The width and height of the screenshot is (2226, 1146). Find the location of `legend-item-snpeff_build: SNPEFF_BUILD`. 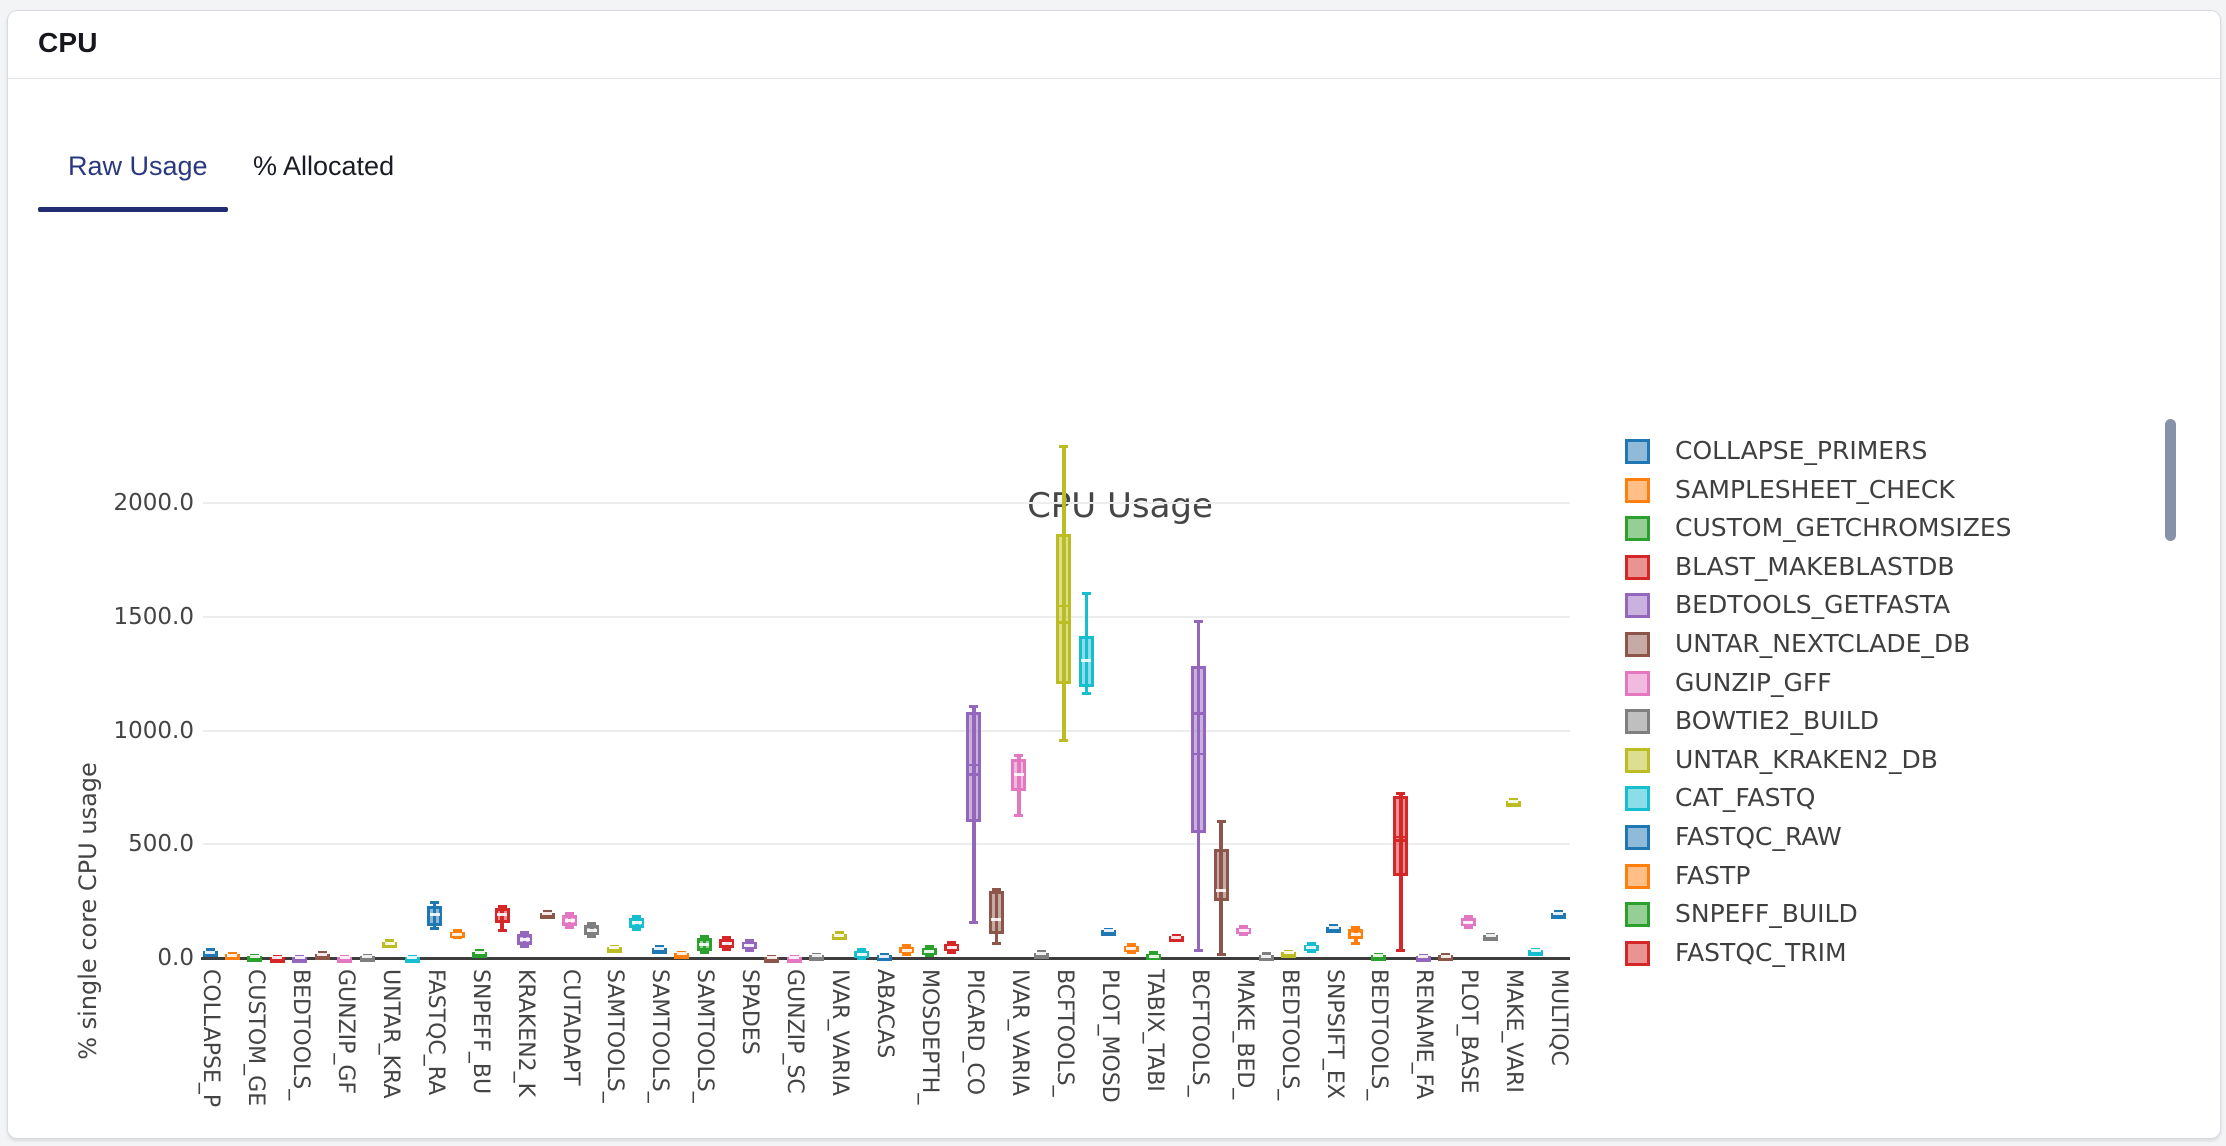

legend-item-snpeff_build: SNPEFF_BUILD is located at coordinates (1905, 915).